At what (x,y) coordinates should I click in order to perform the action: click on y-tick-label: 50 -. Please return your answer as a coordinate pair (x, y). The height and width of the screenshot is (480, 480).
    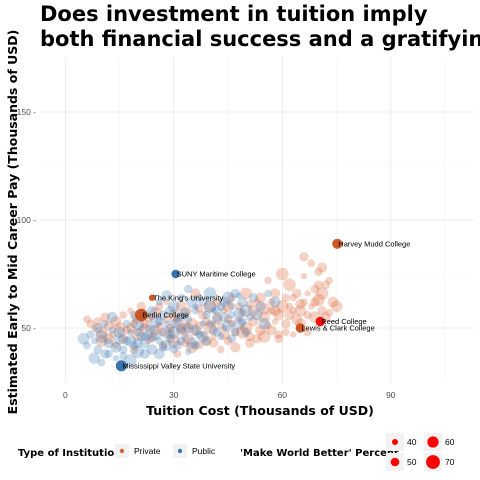
    Looking at the image, I should click on (28, 328).